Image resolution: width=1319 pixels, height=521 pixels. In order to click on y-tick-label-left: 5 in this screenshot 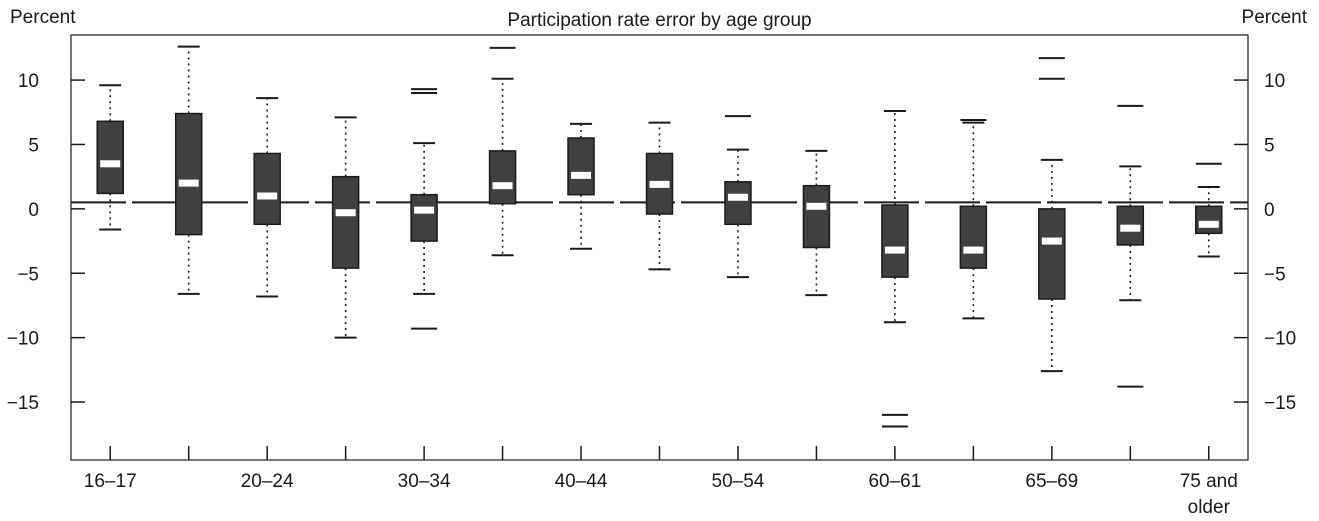, I will do `click(33, 145)`.